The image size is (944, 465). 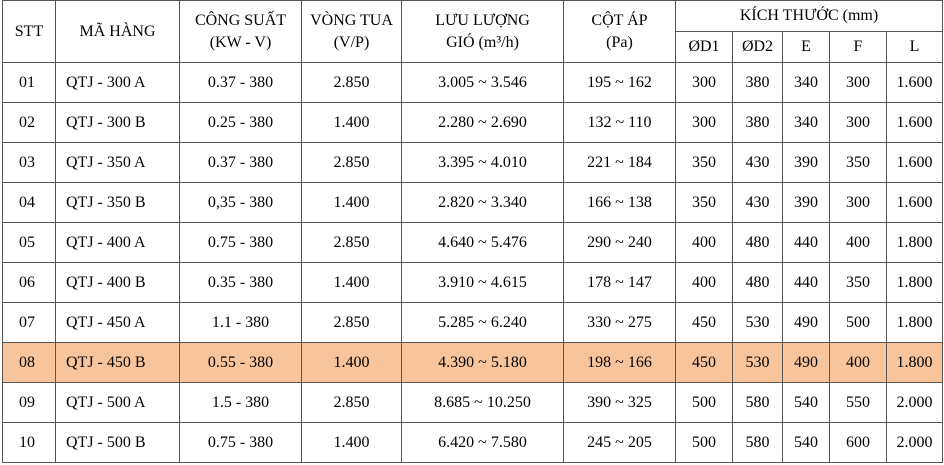 I want to click on table-cell: 06, so click(x=29, y=282).